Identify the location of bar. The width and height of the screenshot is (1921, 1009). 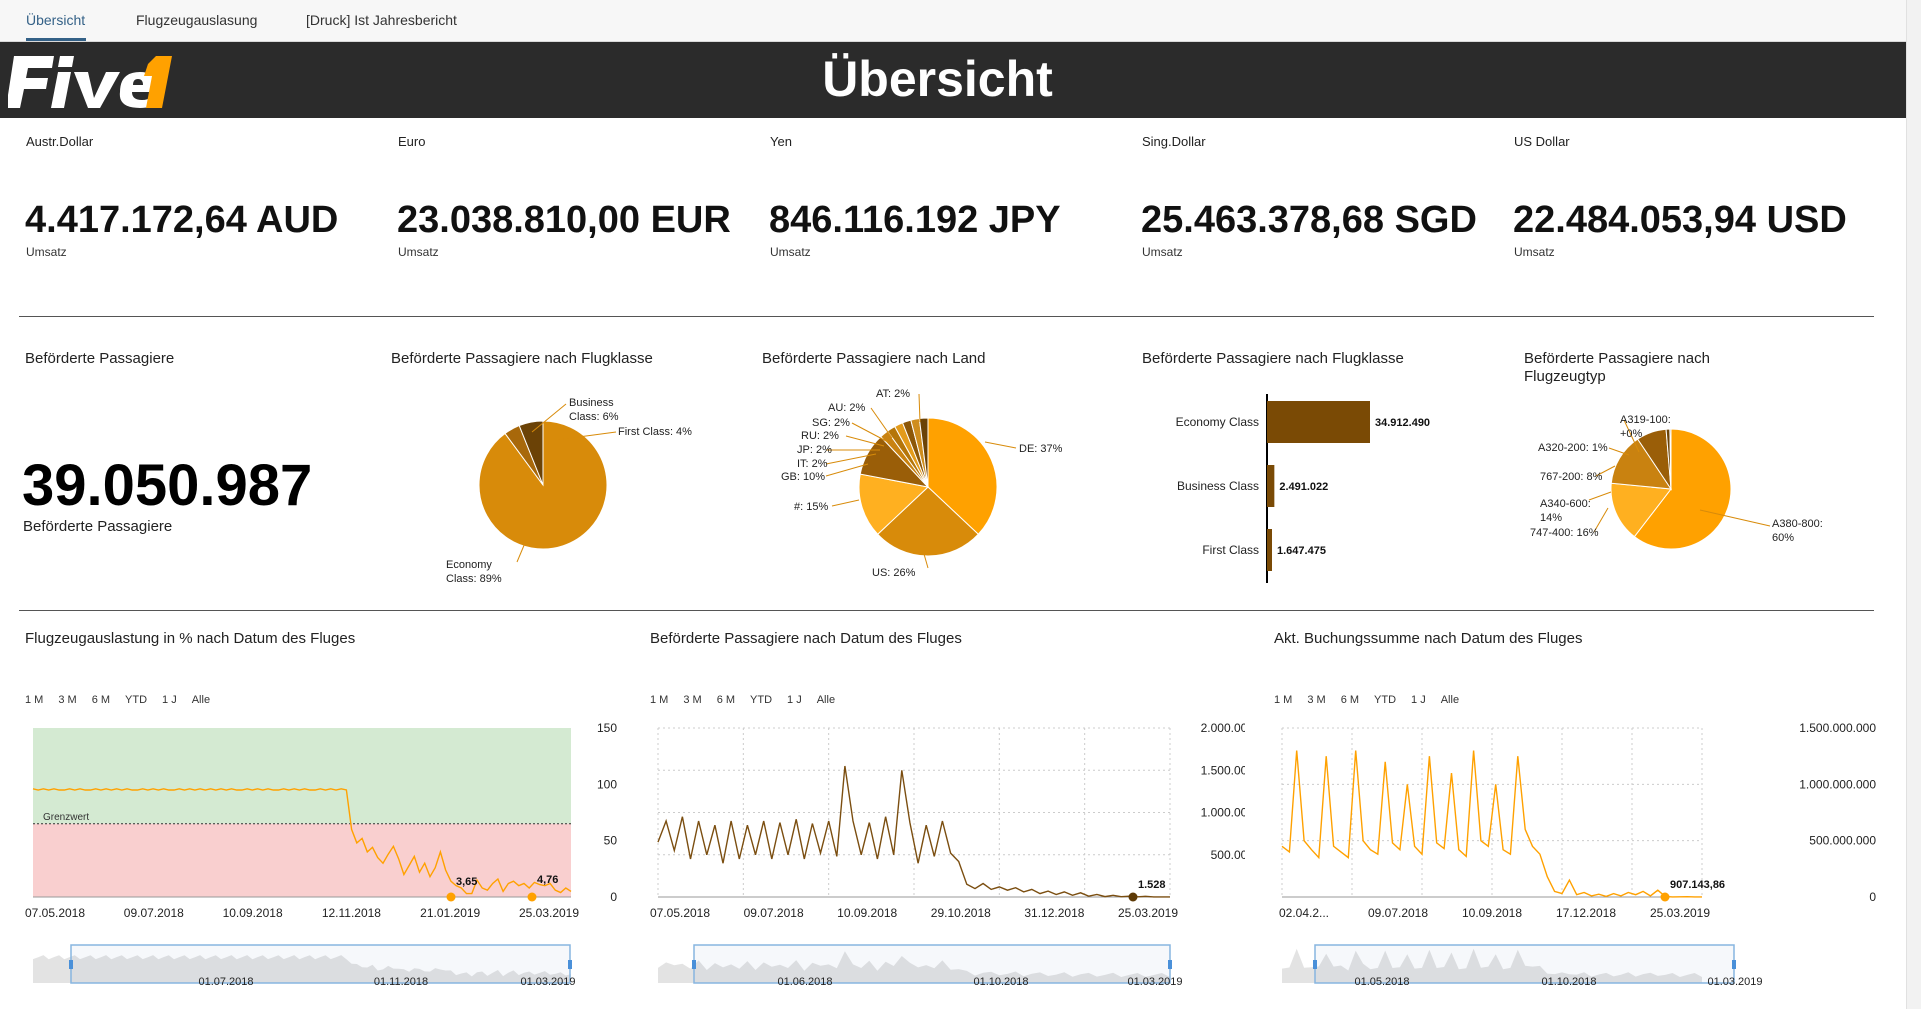
(1271, 486).